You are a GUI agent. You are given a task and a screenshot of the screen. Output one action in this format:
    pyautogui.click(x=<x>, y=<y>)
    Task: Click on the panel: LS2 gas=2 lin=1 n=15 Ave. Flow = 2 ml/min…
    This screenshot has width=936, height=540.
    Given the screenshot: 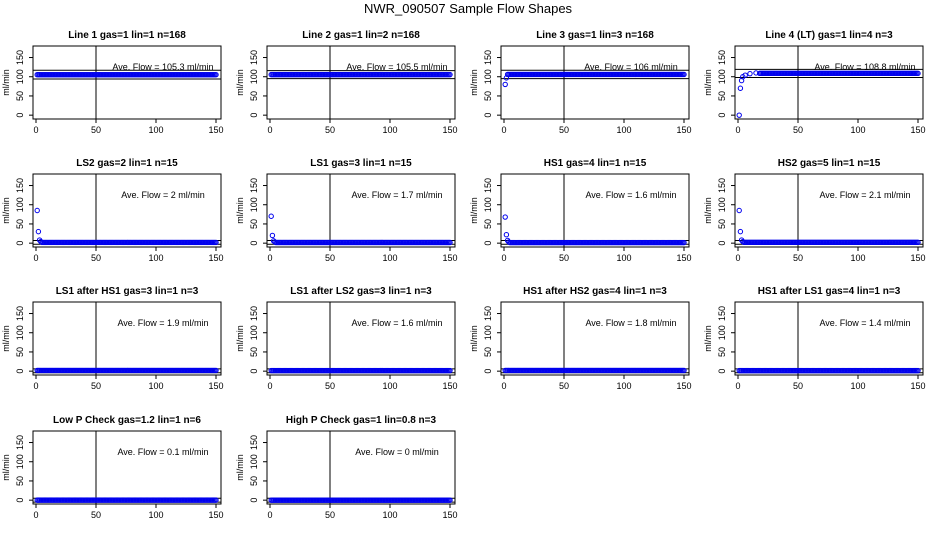 What is the action you would take?
    pyautogui.click(x=112, y=210)
    